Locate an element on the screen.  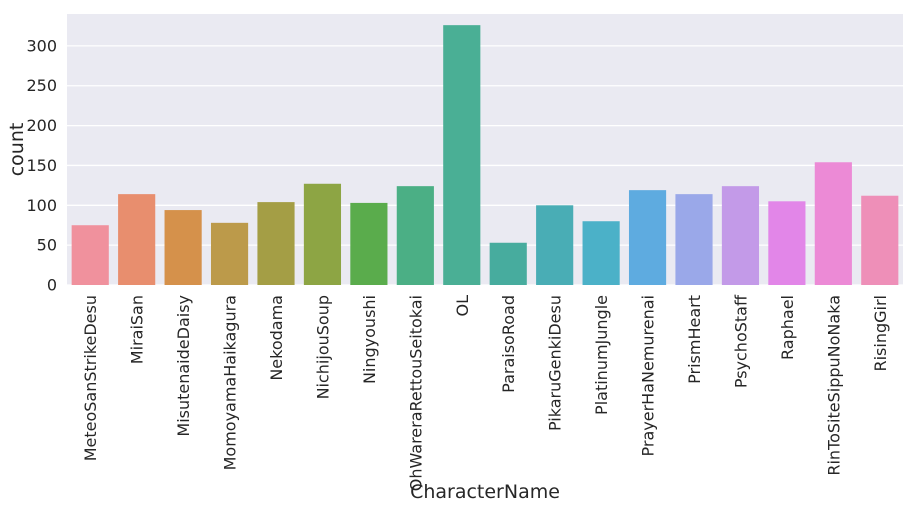
x-tick-label: MisutenaideDaisy is located at coordinates (183, 366).